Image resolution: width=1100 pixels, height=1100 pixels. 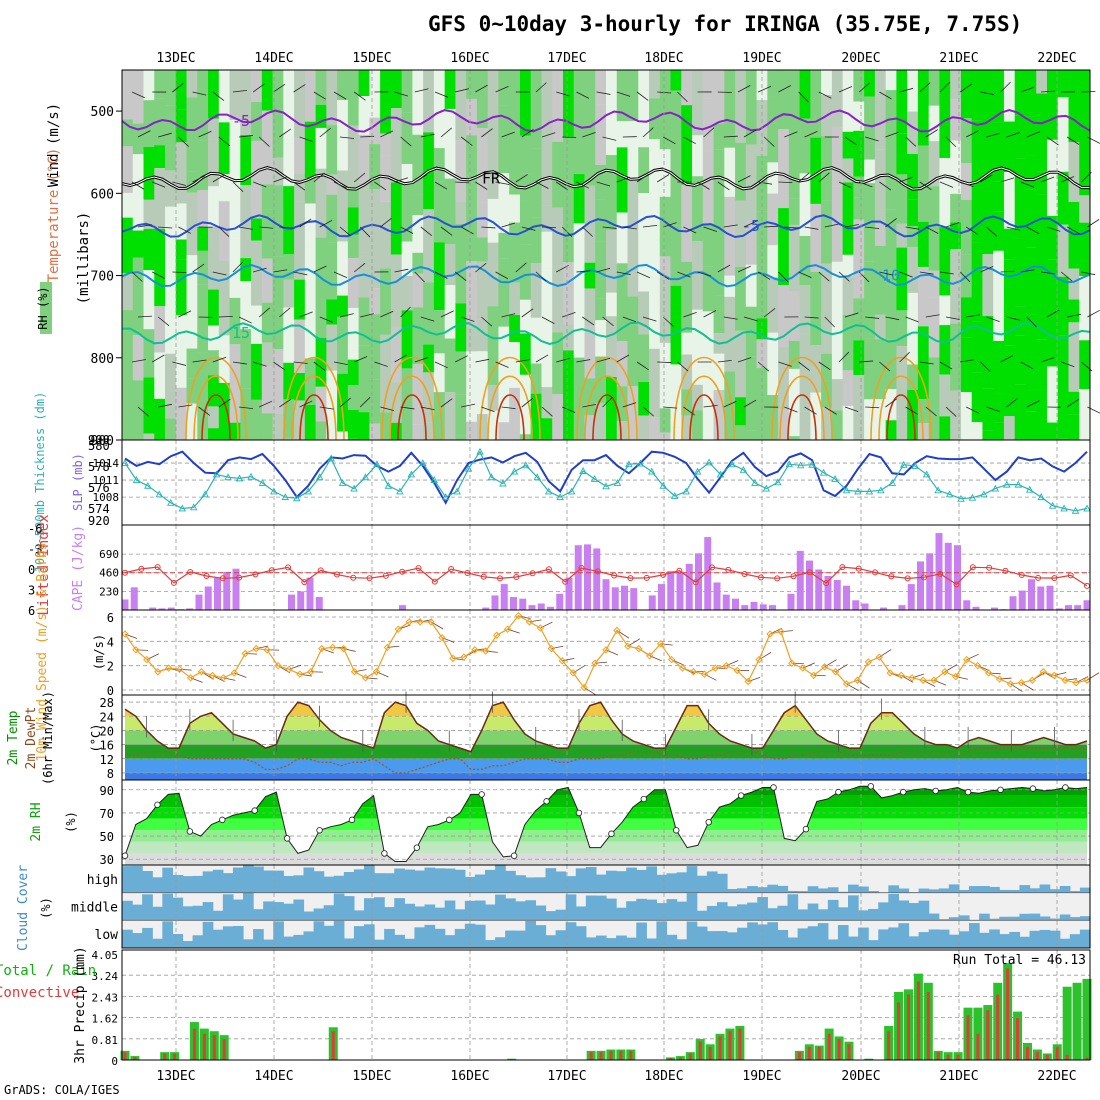 What do you see at coordinates (107, 746) in the screenshot?
I see `temp-tick: 16` at bounding box center [107, 746].